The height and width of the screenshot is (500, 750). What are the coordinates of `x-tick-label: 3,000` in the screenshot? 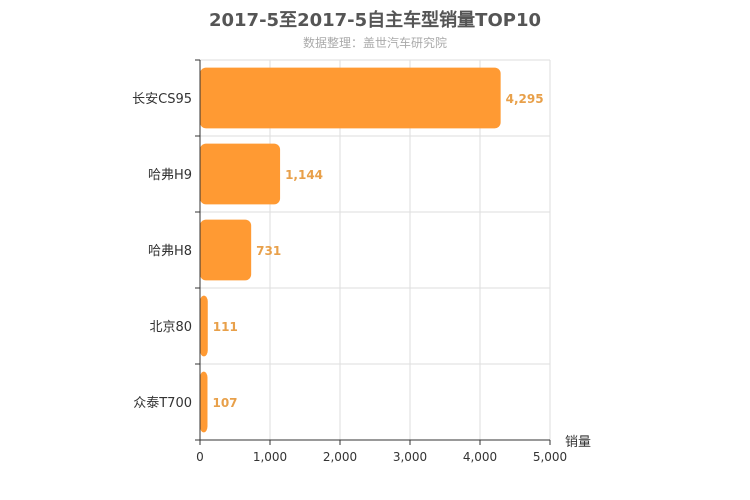 It's located at (410, 457).